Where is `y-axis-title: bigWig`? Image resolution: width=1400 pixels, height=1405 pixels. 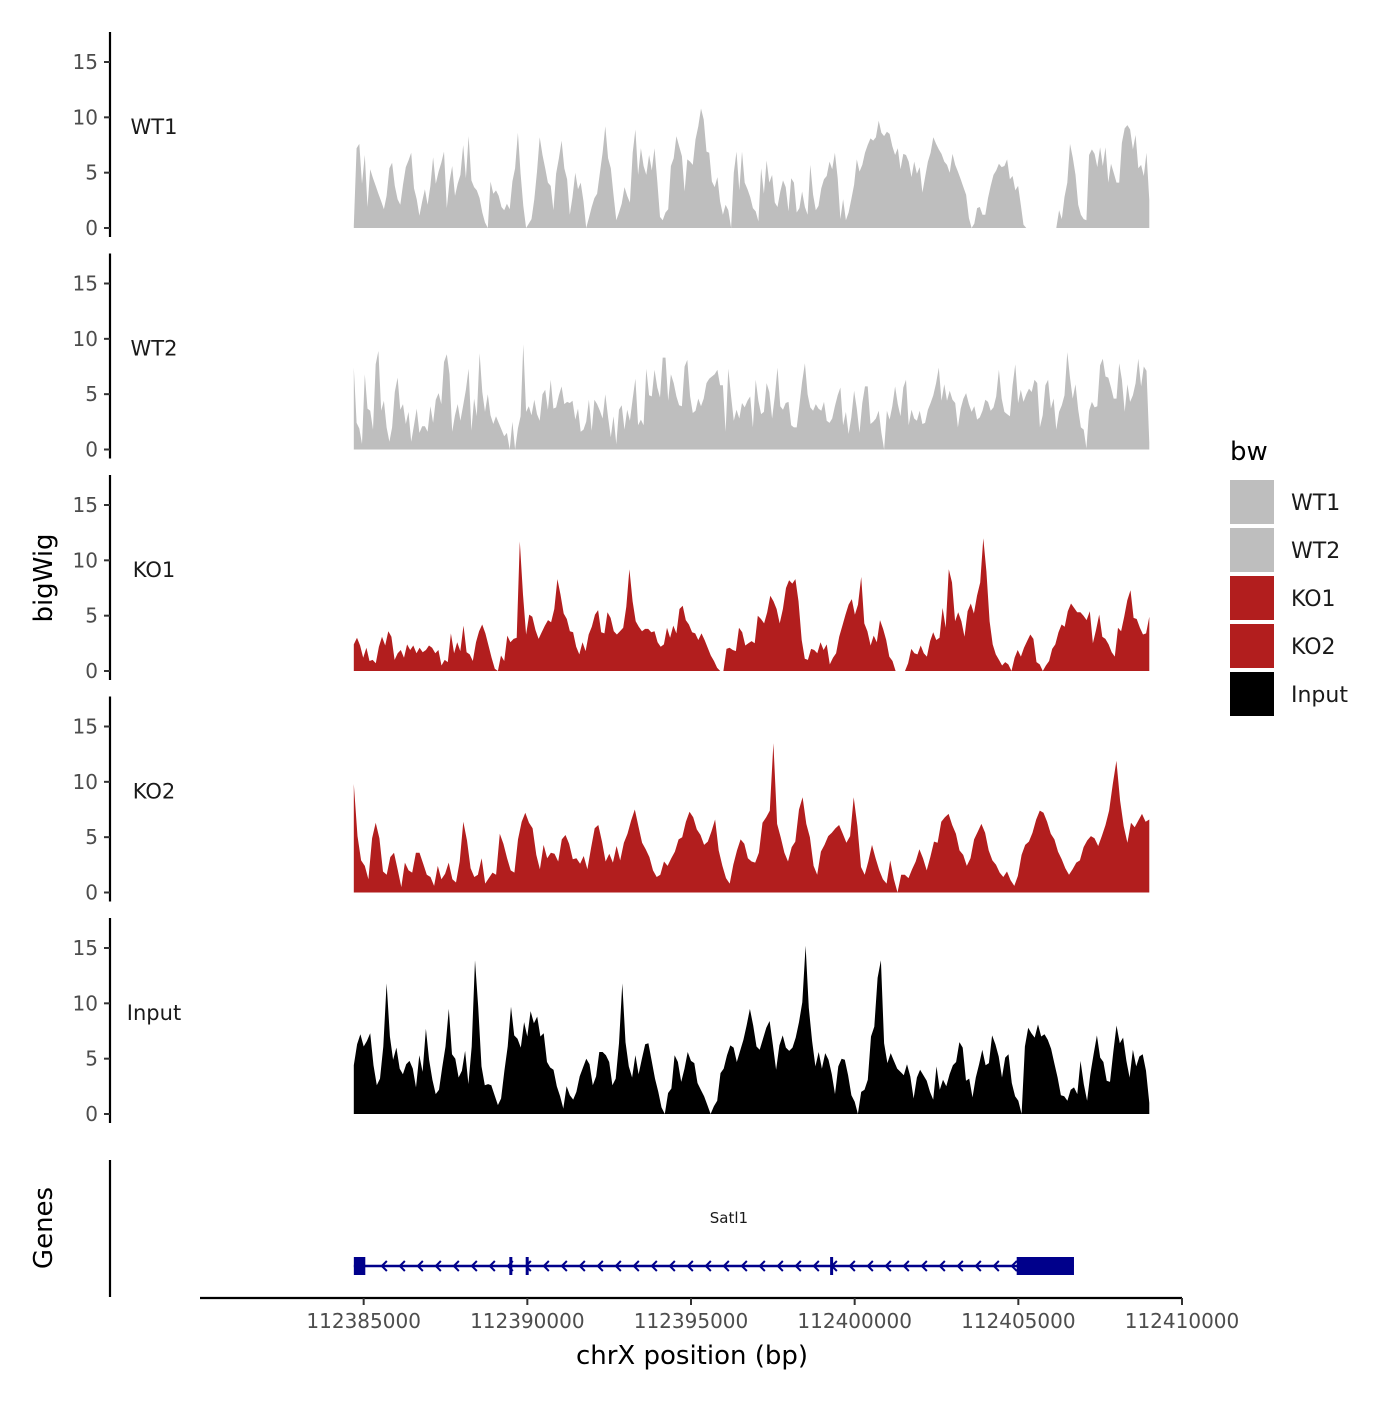
y-axis-title: bigWig is located at coordinates (44, 577).